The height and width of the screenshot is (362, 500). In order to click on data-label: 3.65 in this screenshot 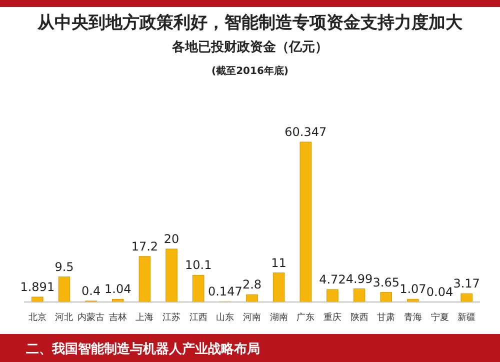, I will do `click(386, 282)`.